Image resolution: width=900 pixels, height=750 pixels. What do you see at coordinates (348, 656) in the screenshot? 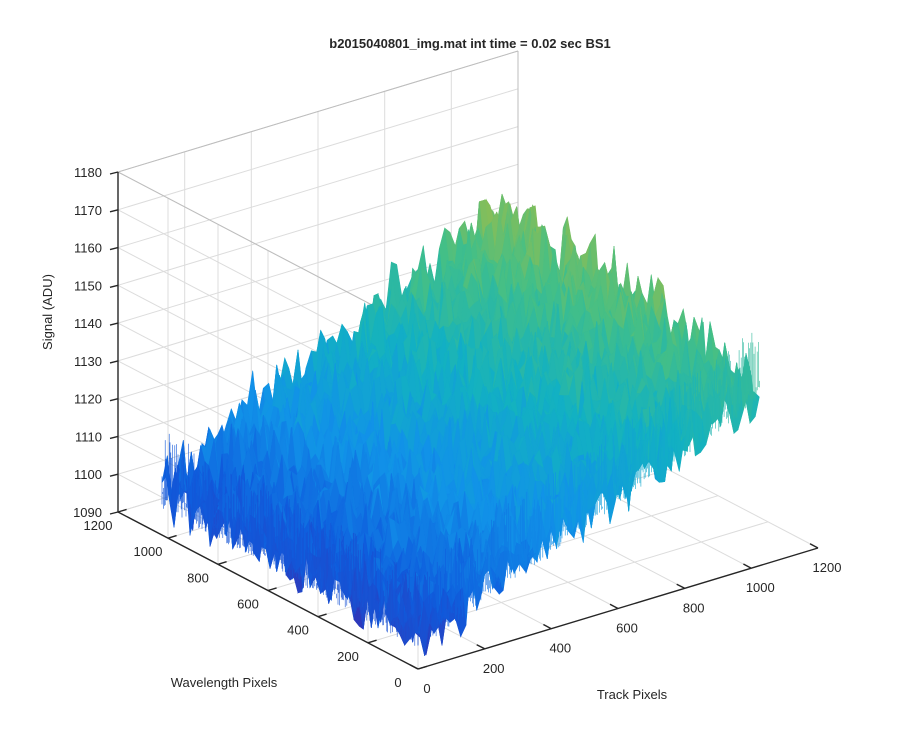
I see `y-tick-label: 200` at bounding box center [348, 656].